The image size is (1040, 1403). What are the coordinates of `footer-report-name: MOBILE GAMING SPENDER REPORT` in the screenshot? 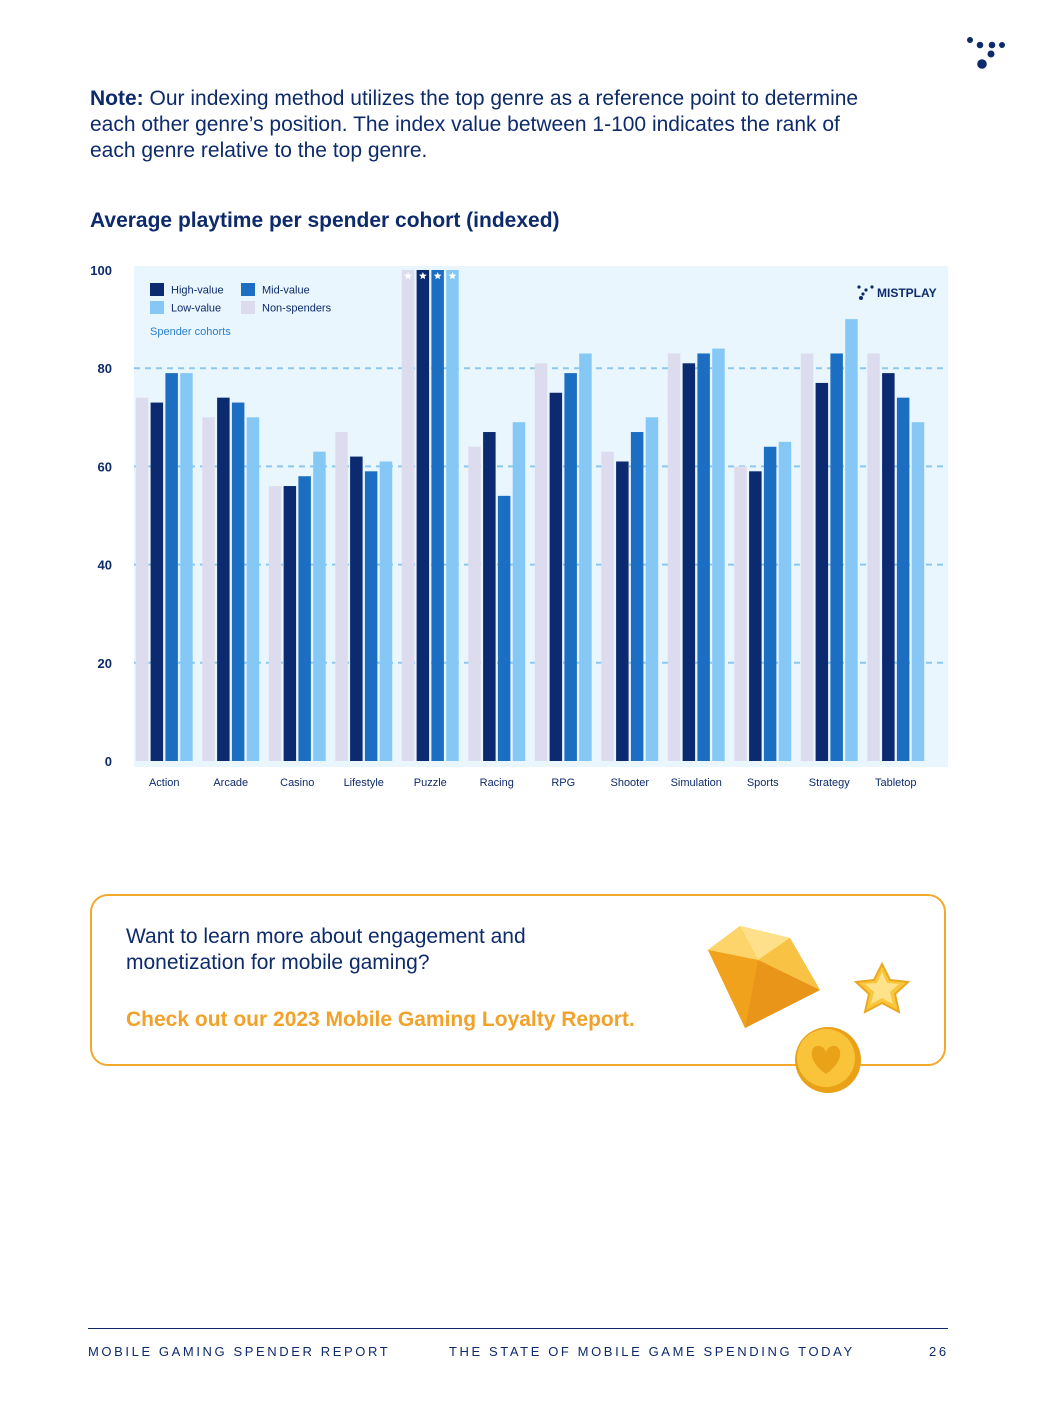 It's located at (239, 1351).